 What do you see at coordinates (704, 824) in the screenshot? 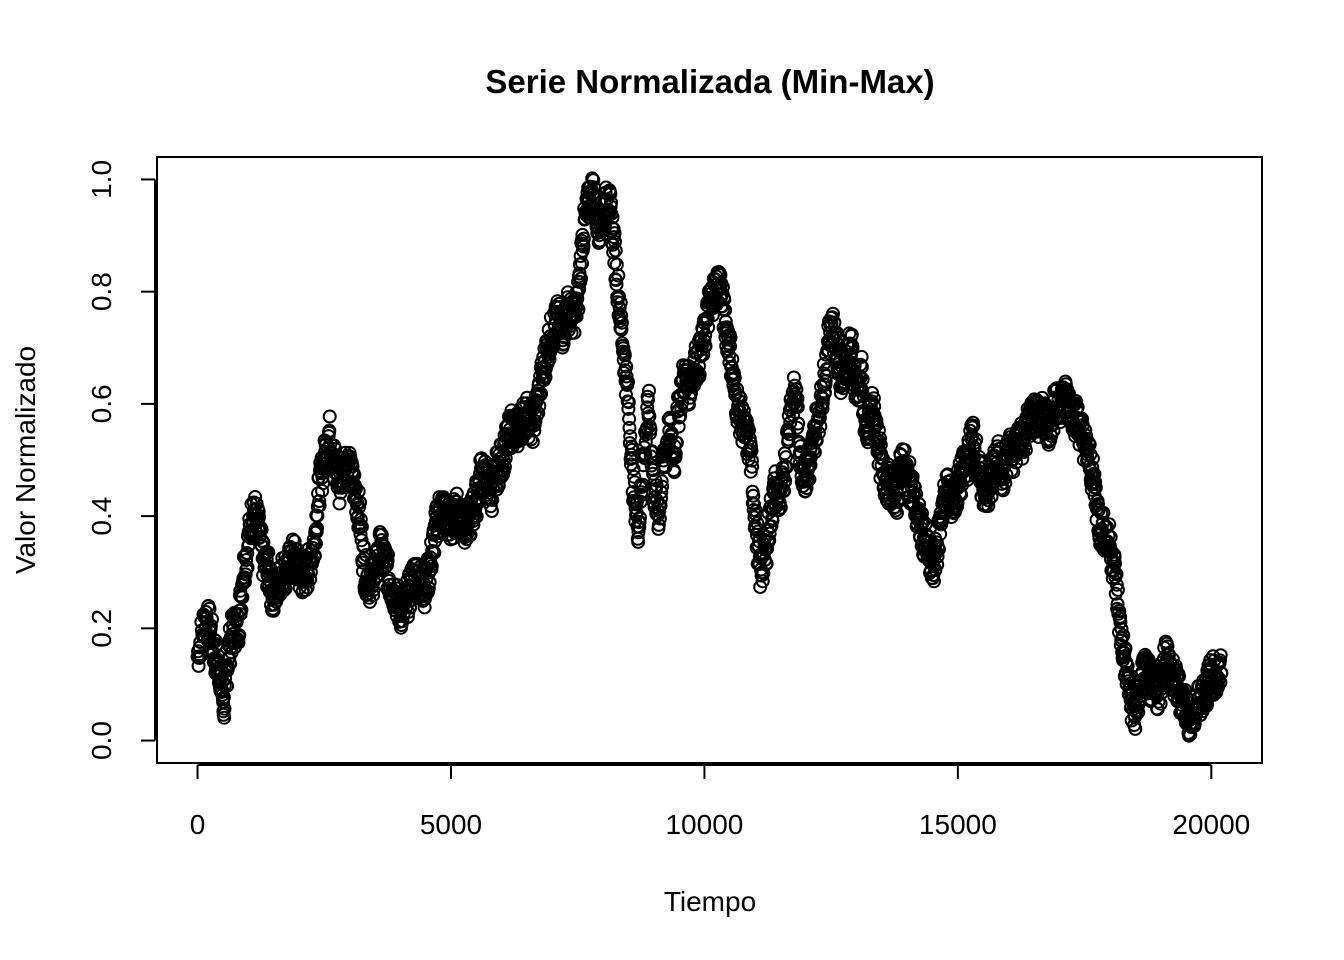
I see `x-tick-label: 10000` at bounding box center [704, 824].